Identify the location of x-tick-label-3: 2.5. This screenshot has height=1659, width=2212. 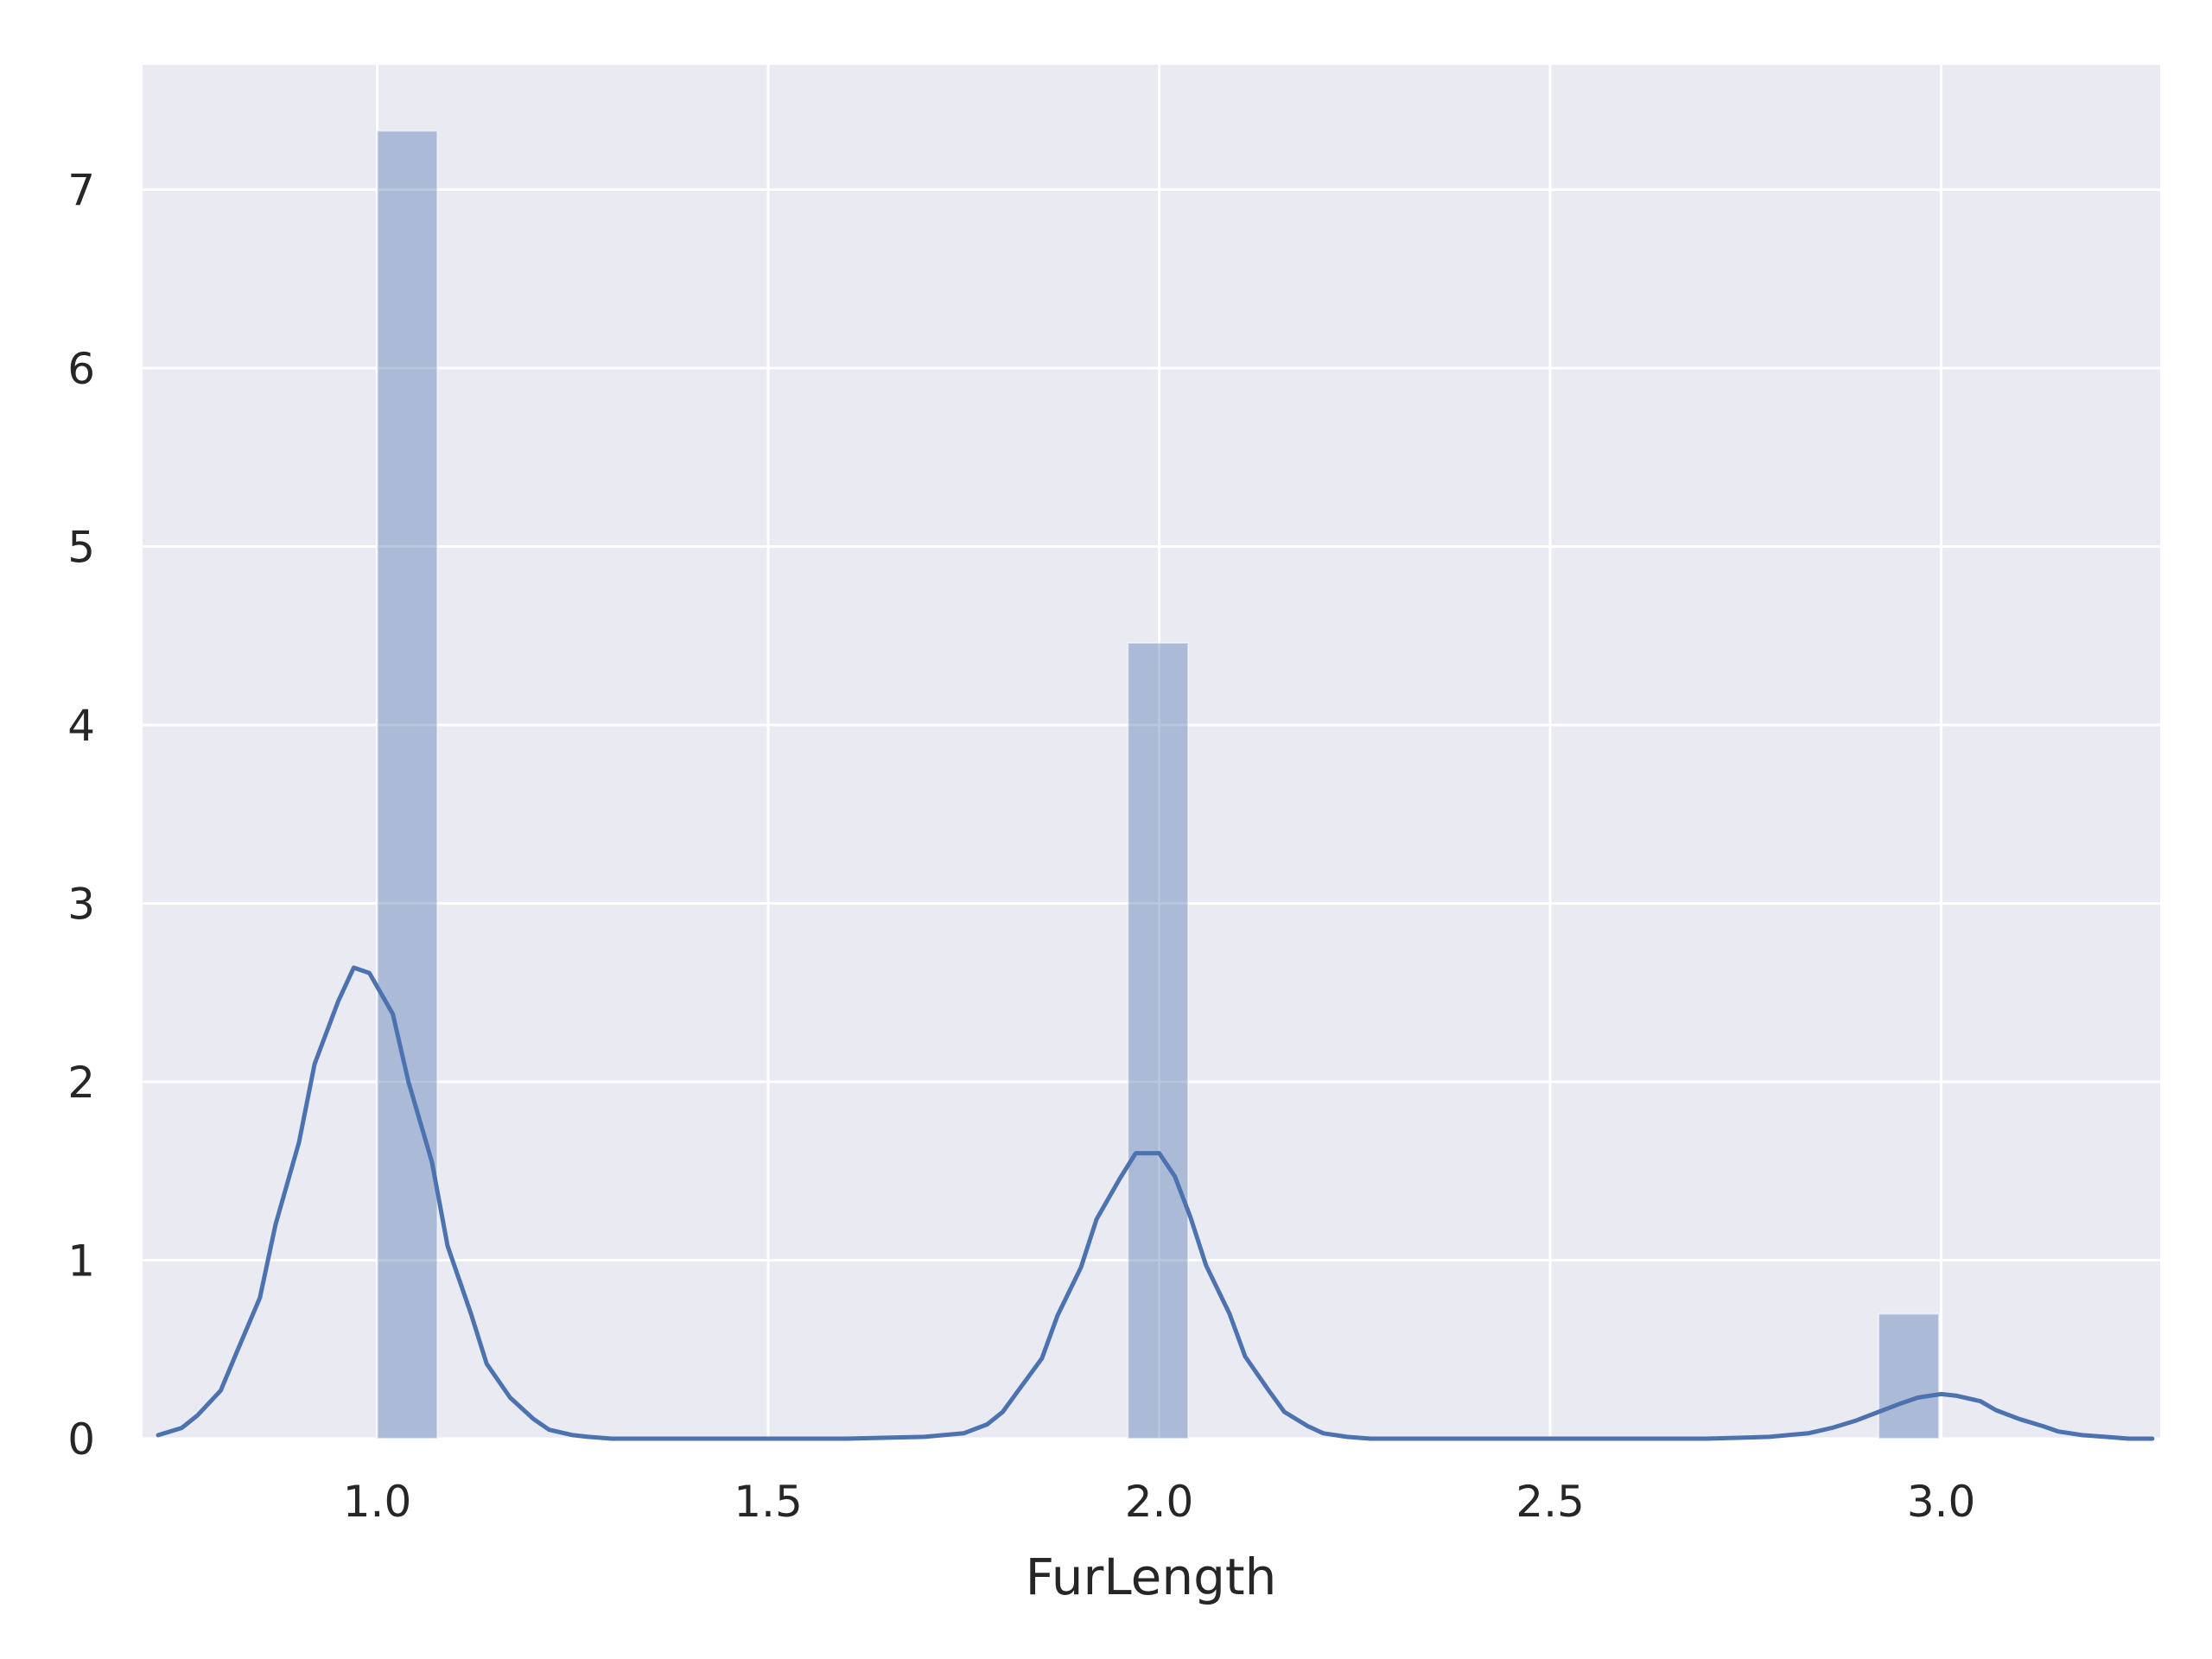
(1550, 1502).